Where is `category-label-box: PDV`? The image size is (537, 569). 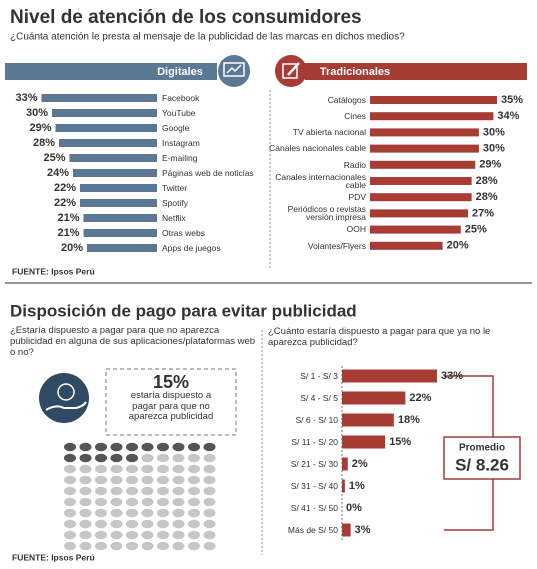 category-label-box: PDV is located at coordinates (357, 197).